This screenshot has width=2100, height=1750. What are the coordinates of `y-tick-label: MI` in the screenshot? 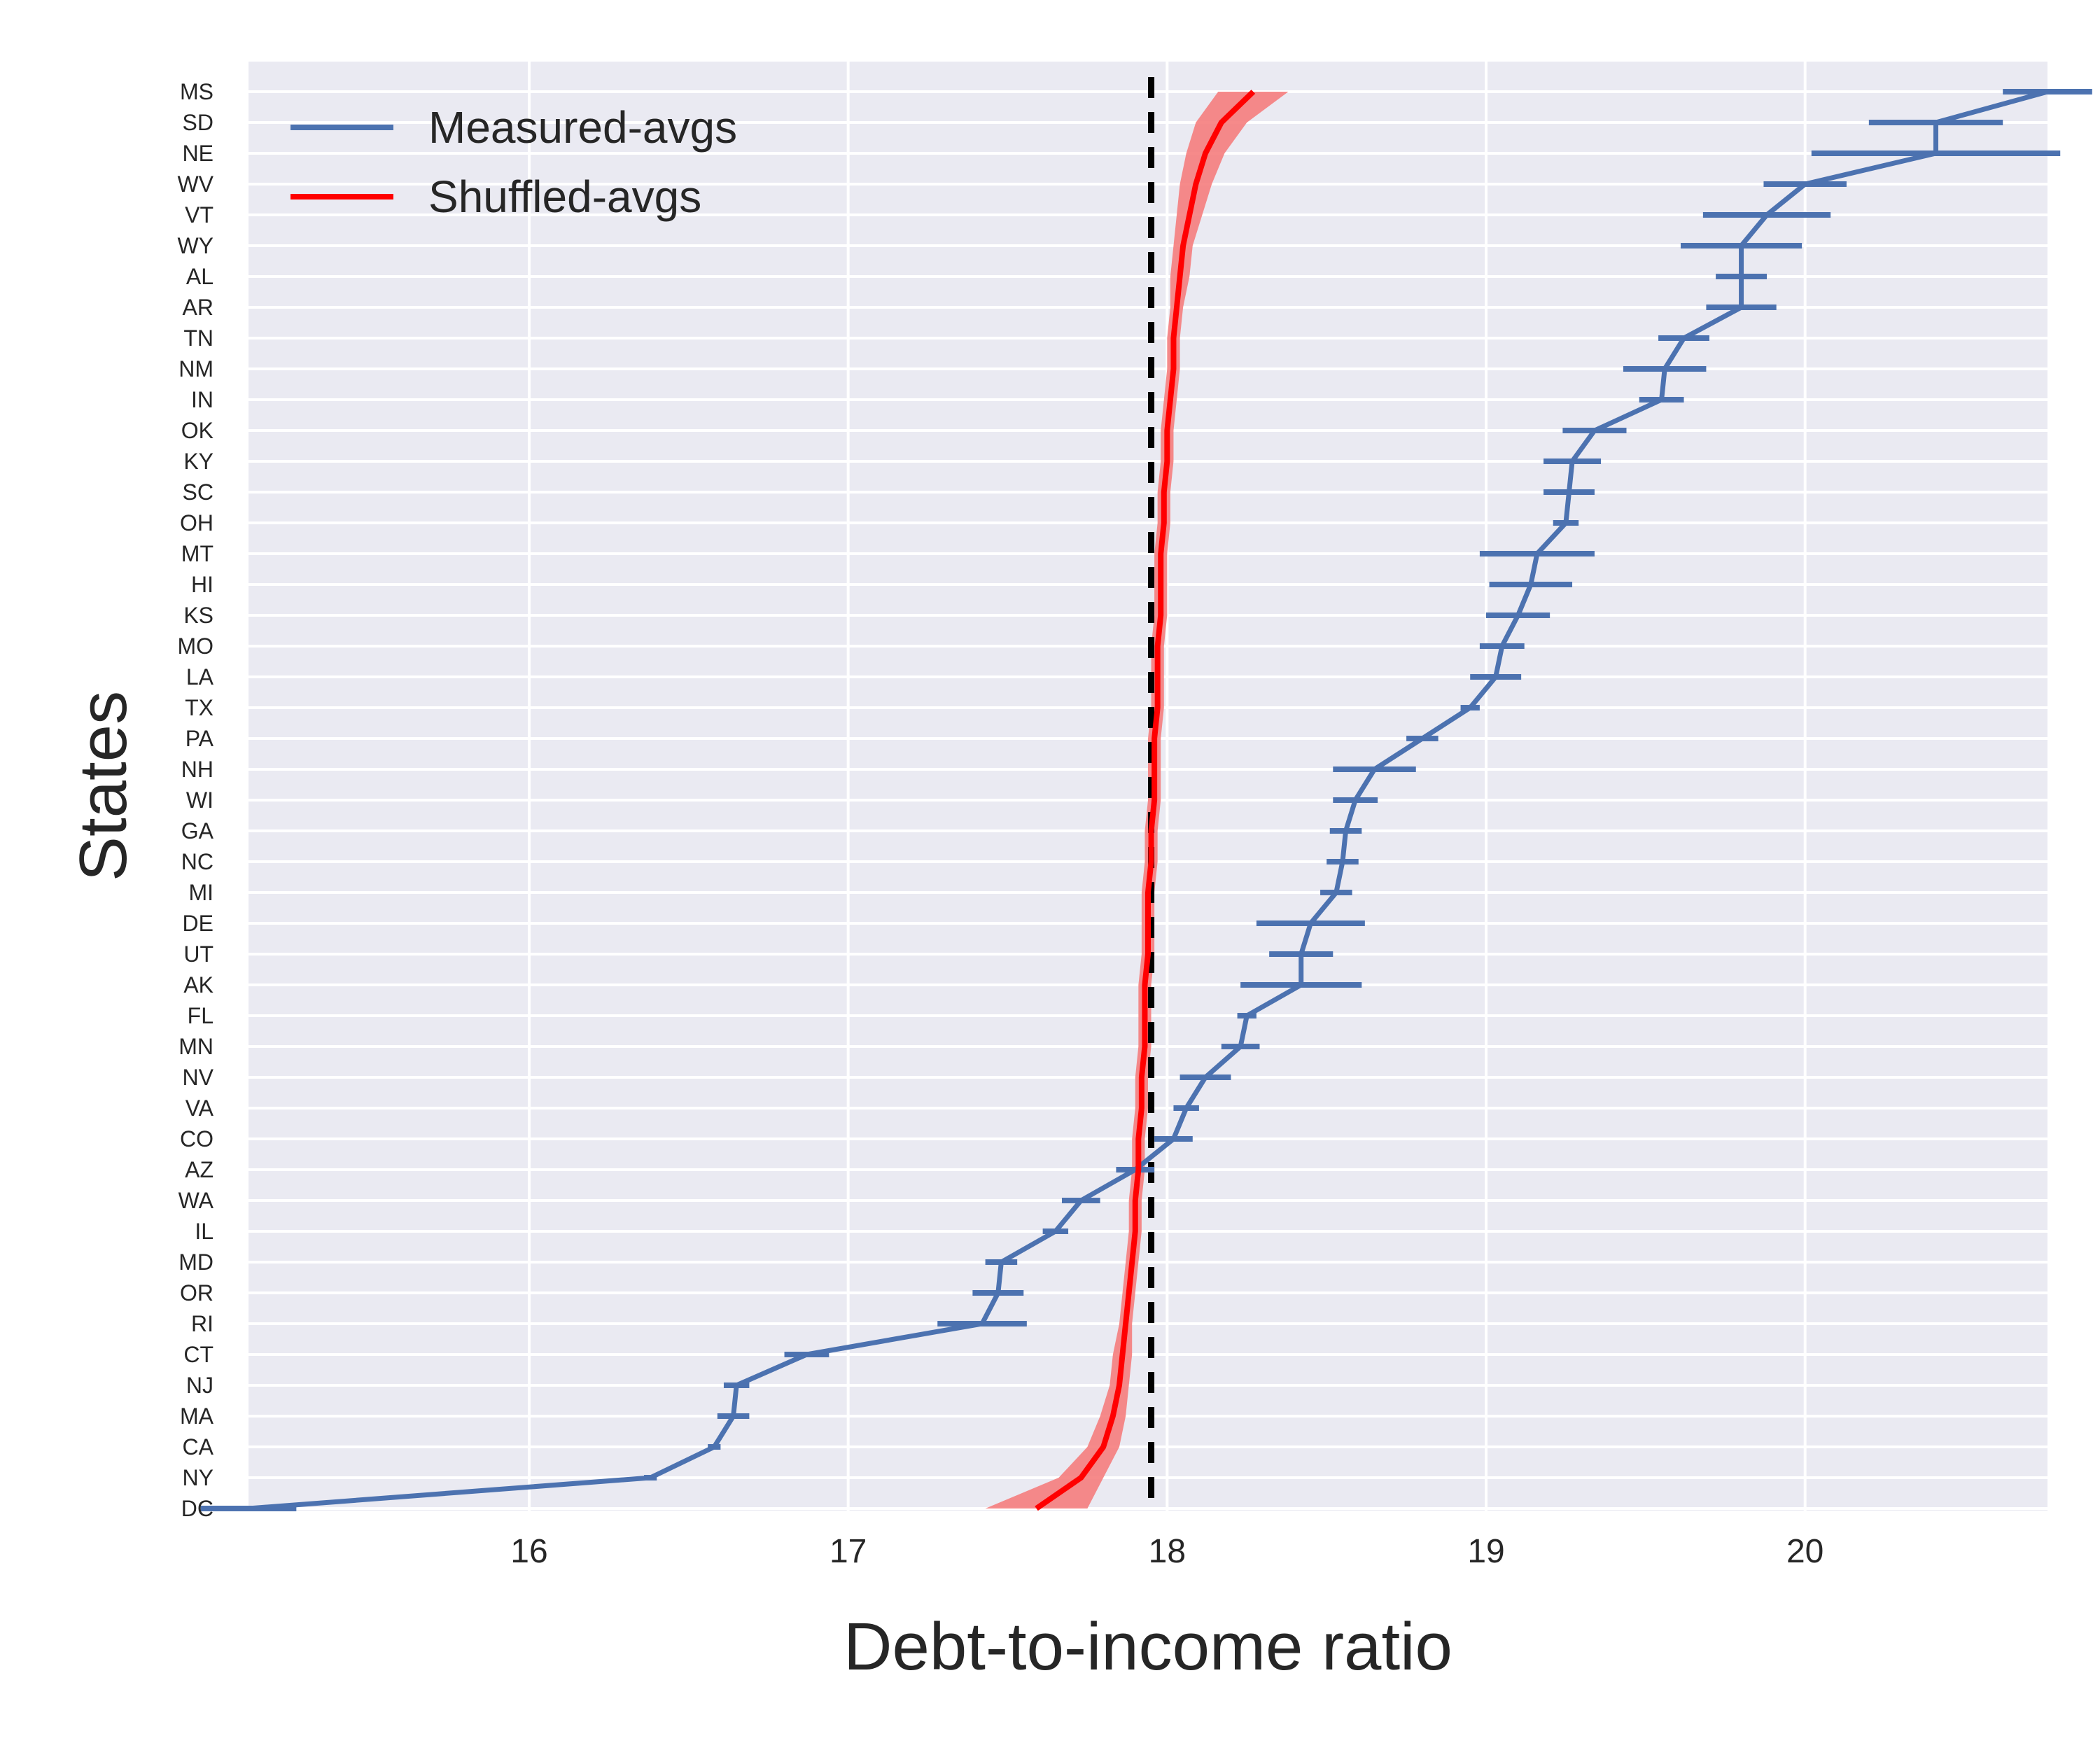 It's located at (201, 892).